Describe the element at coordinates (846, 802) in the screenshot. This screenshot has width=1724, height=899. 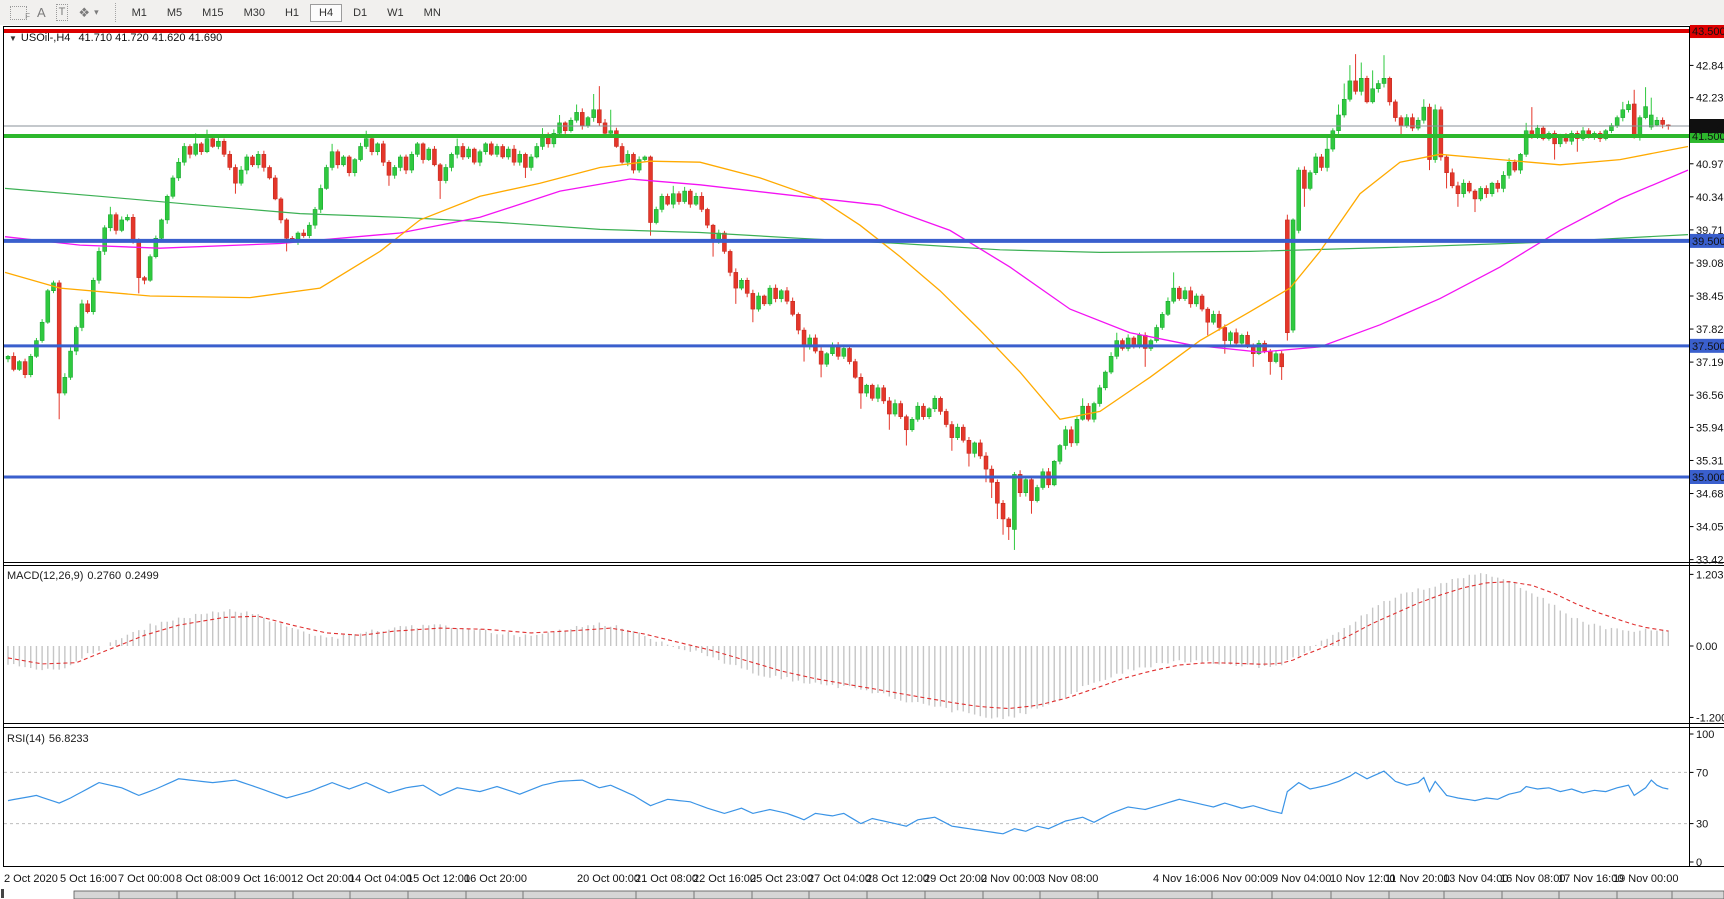
I see `rsi-panel` at that location.